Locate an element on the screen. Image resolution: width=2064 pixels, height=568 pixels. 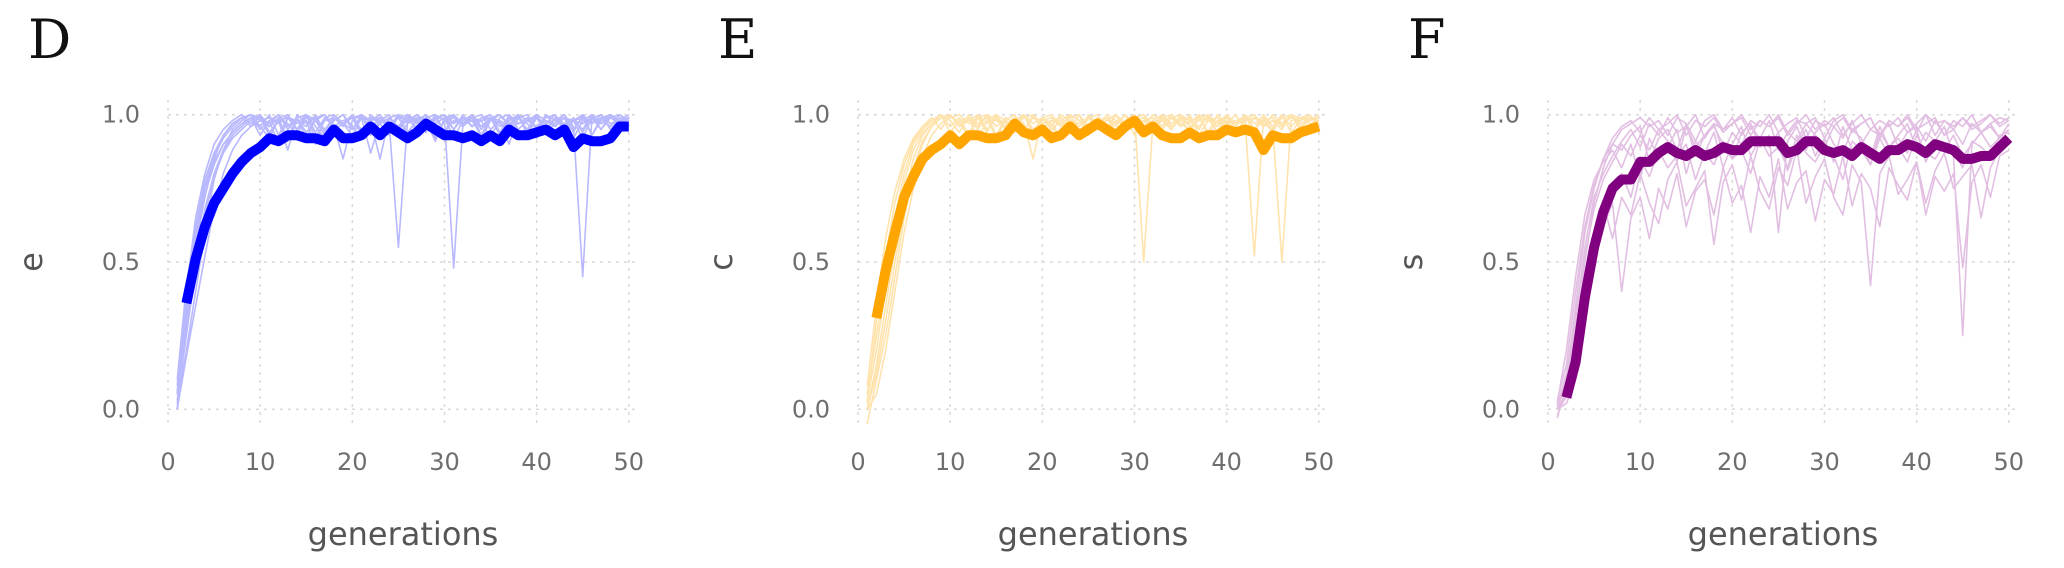
y-axis-label: c is located at coordinates (721, 262).